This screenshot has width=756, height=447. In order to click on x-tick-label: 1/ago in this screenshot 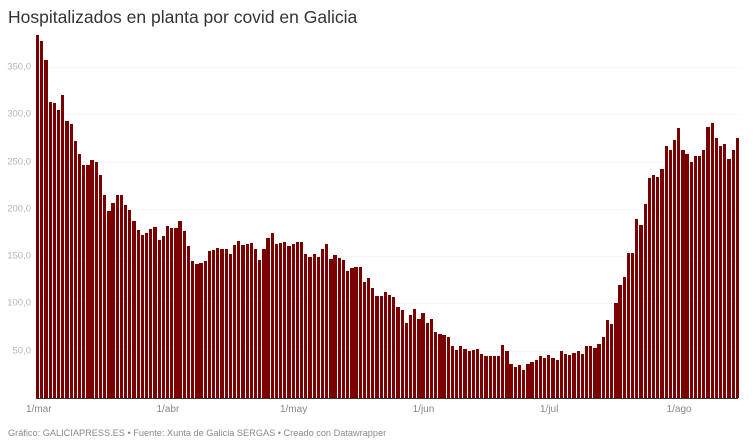, I will do `click(679, 409)`.